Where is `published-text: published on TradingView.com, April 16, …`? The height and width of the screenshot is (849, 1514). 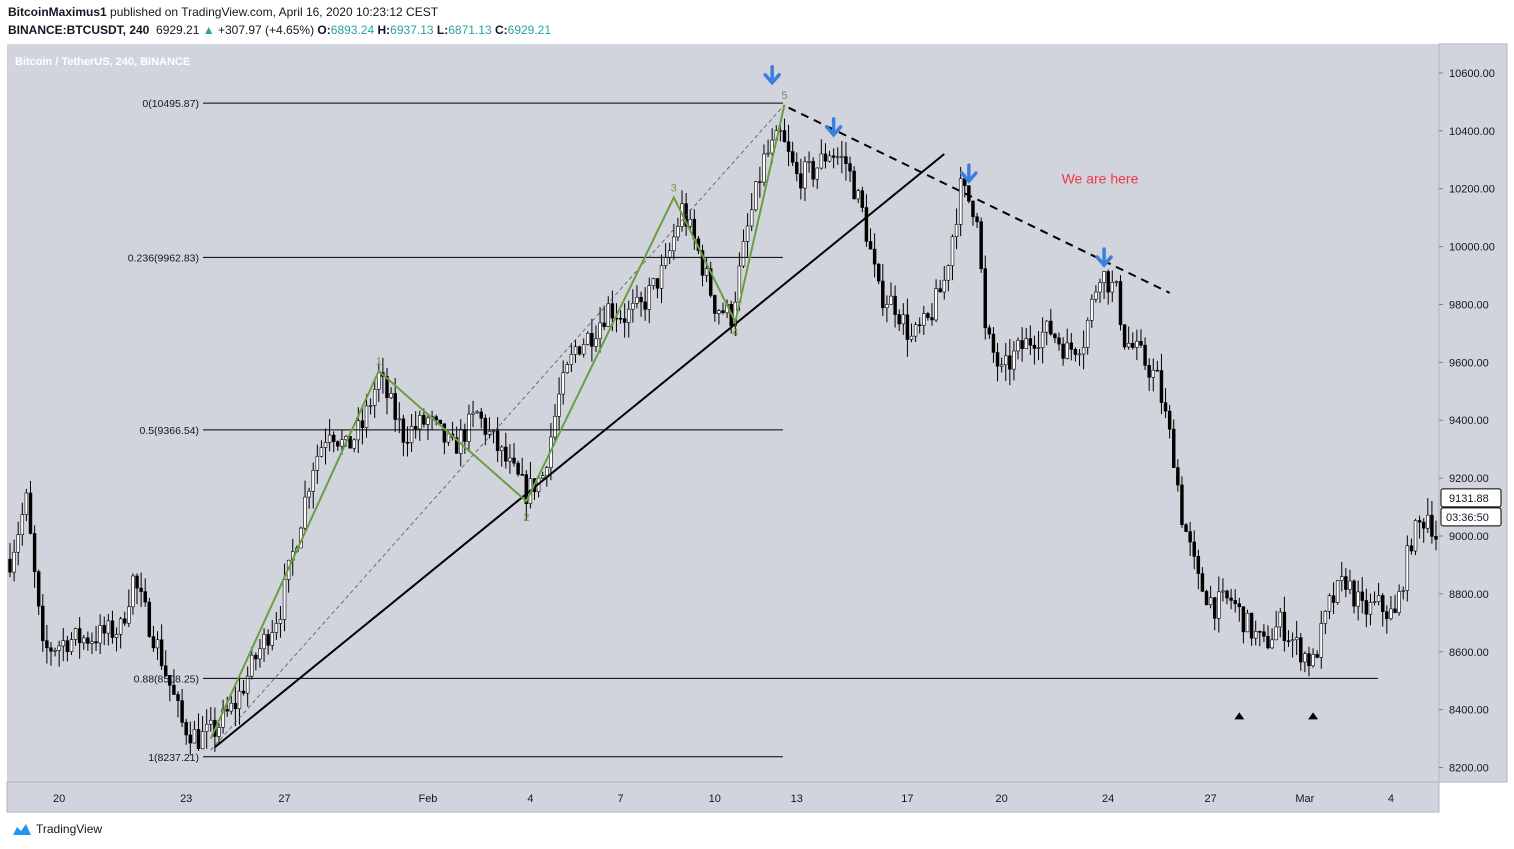 published-text: published on TradingView.com, April 16, … is located at coordinates (274, 12).